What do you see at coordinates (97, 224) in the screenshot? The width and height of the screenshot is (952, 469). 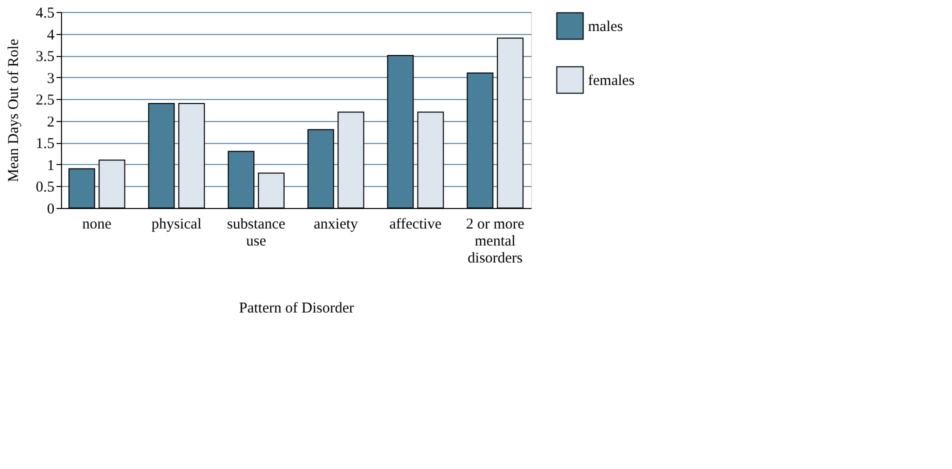 I see `x-tick-label: none` at bounding box center [97, 224].